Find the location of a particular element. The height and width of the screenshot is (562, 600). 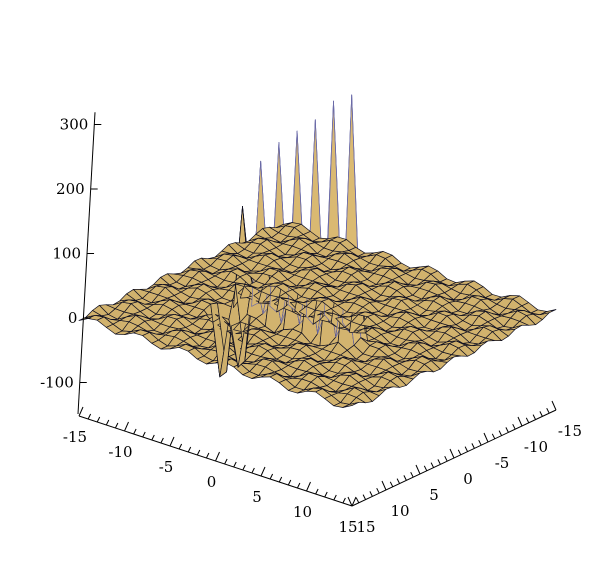

x-tick-label: -5 is located at coordinates (166, 467).